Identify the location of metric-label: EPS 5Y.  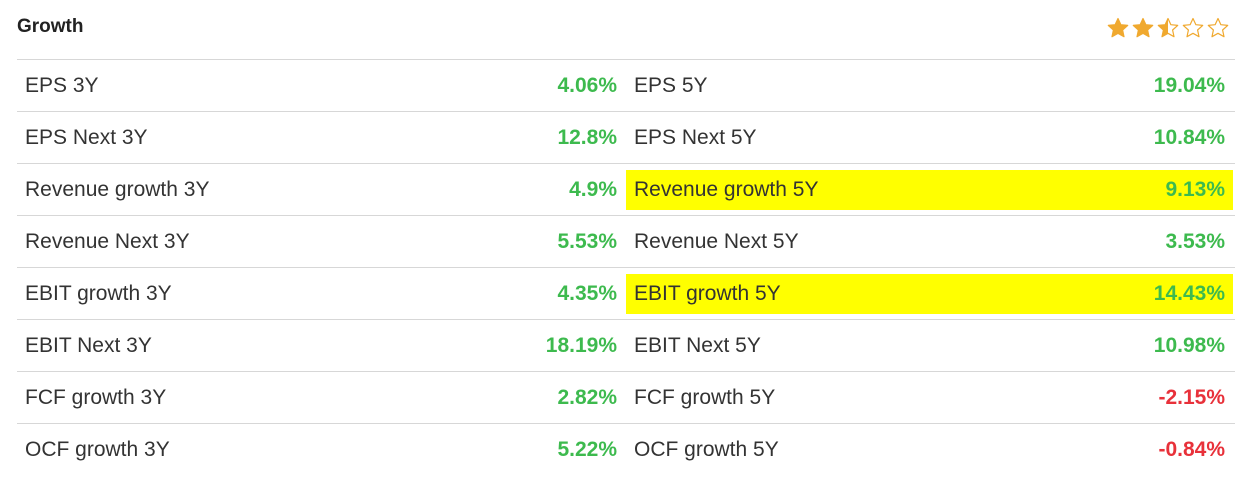
(671, 86).